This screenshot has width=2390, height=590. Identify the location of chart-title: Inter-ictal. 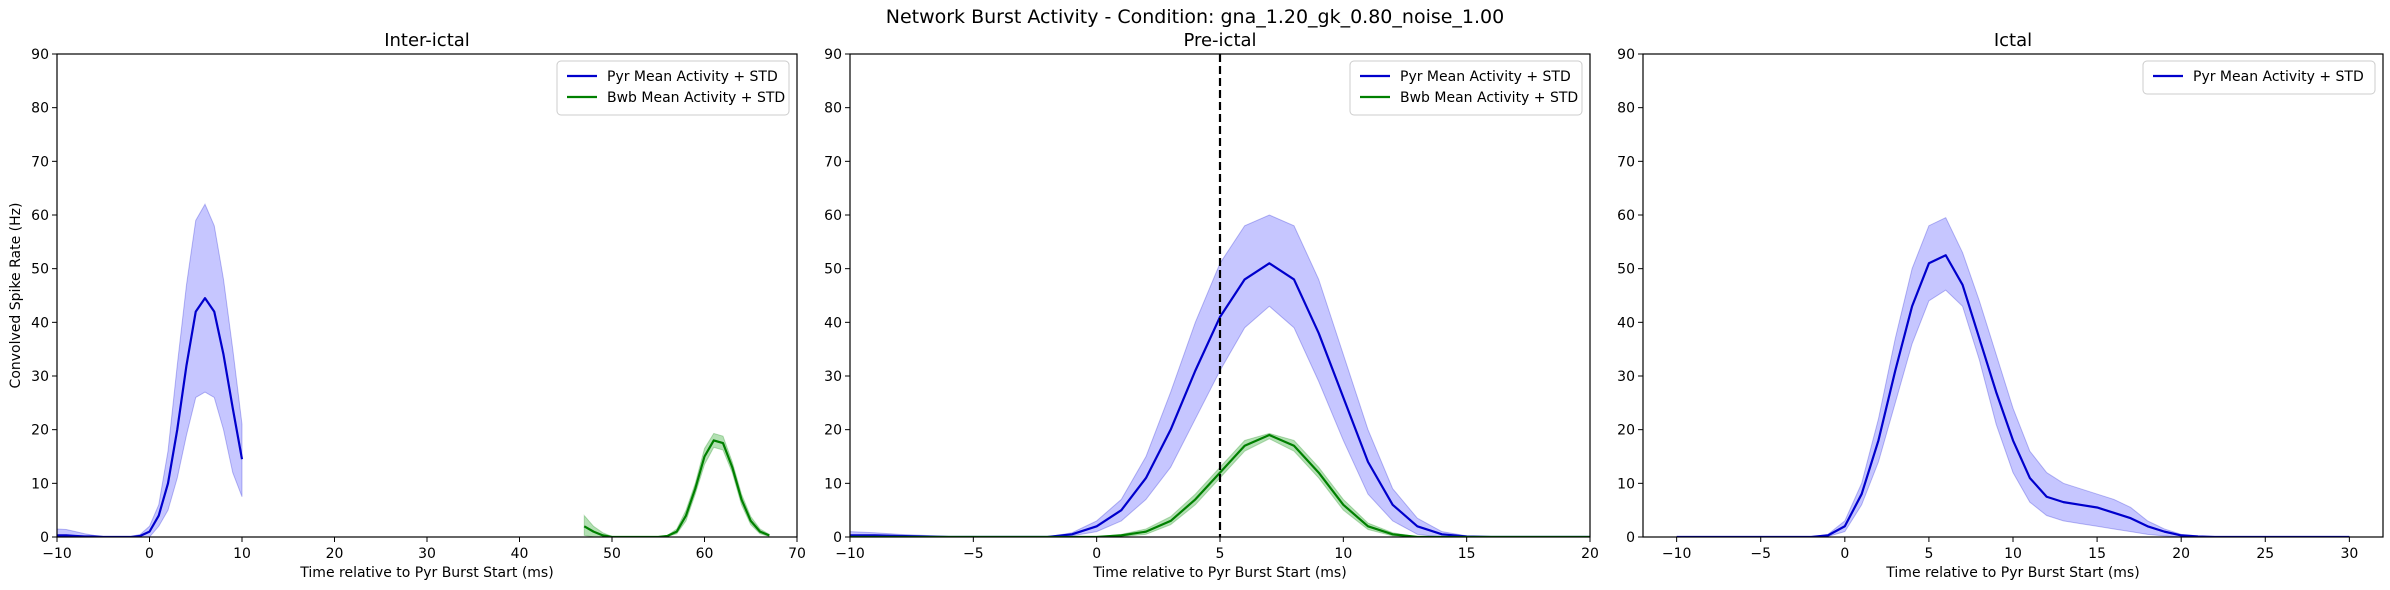
(427, 40).